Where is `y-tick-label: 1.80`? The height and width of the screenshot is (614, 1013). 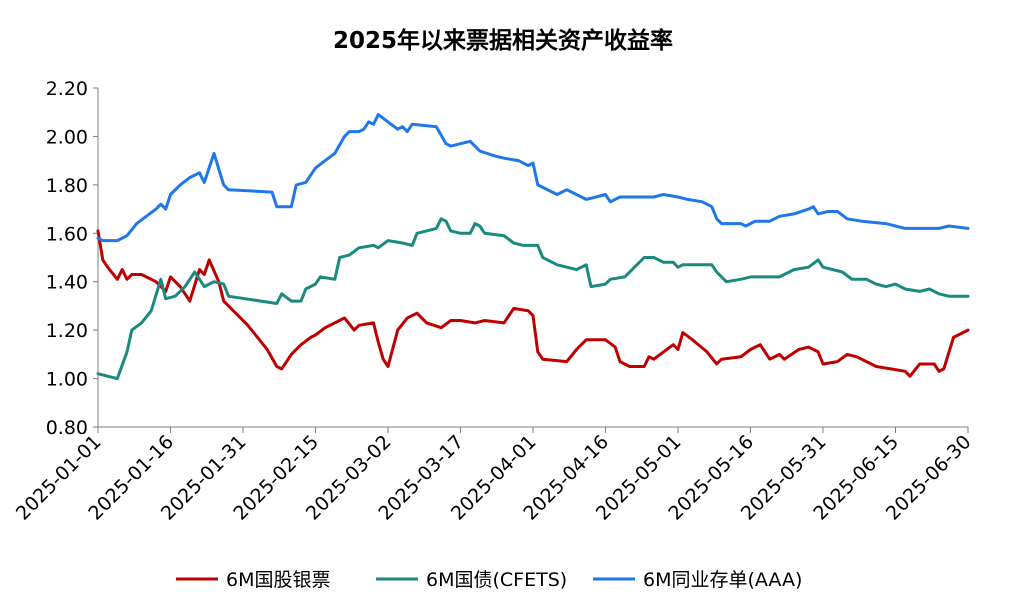 y-tick-label: 1.80 is located at coordinates (67, 186).